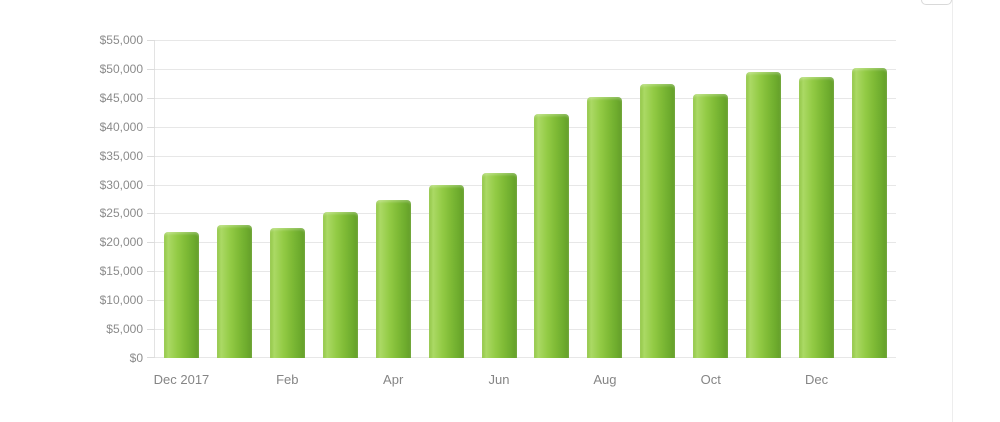 This screenshot has width=1000, height=422. What do you see at coordinates (154, 199) in the screenshot?
I see `y-axis-line` at bounding box center [154, 199].